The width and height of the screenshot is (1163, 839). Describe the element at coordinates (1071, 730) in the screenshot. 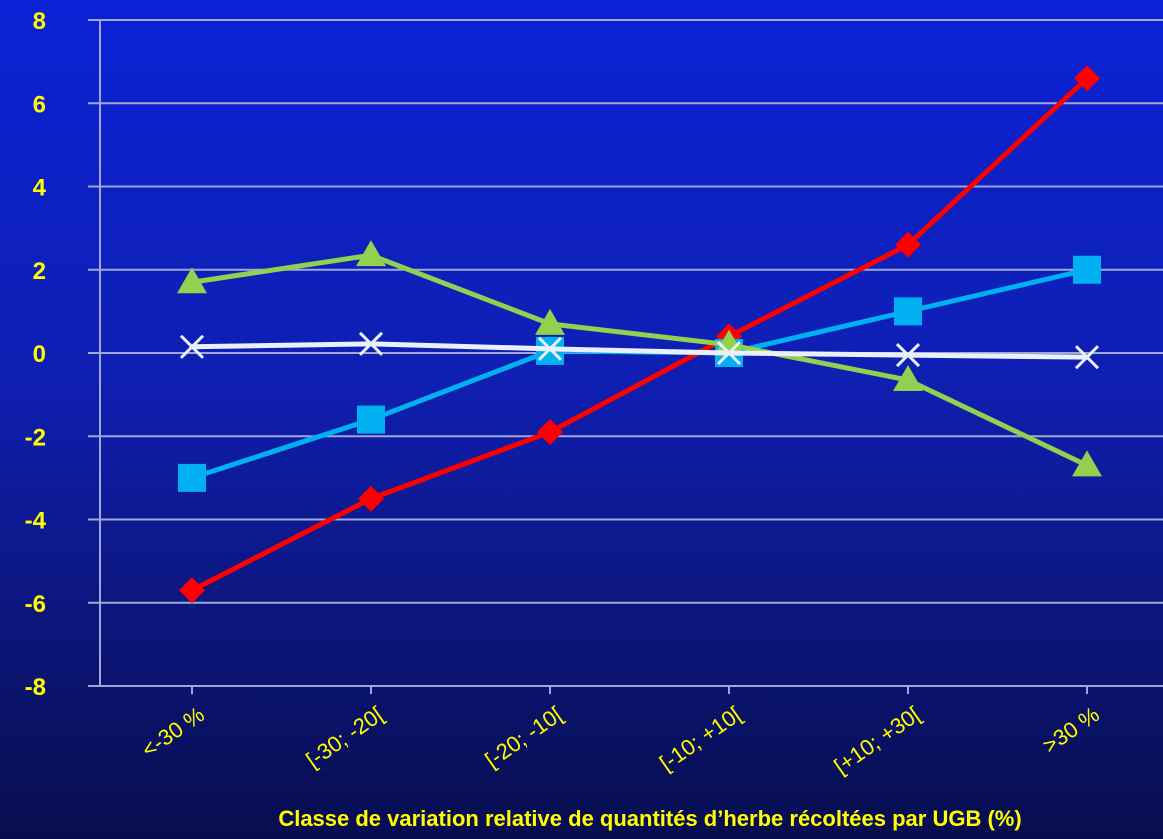

I see `x-tick-label: >30 %` at that location.